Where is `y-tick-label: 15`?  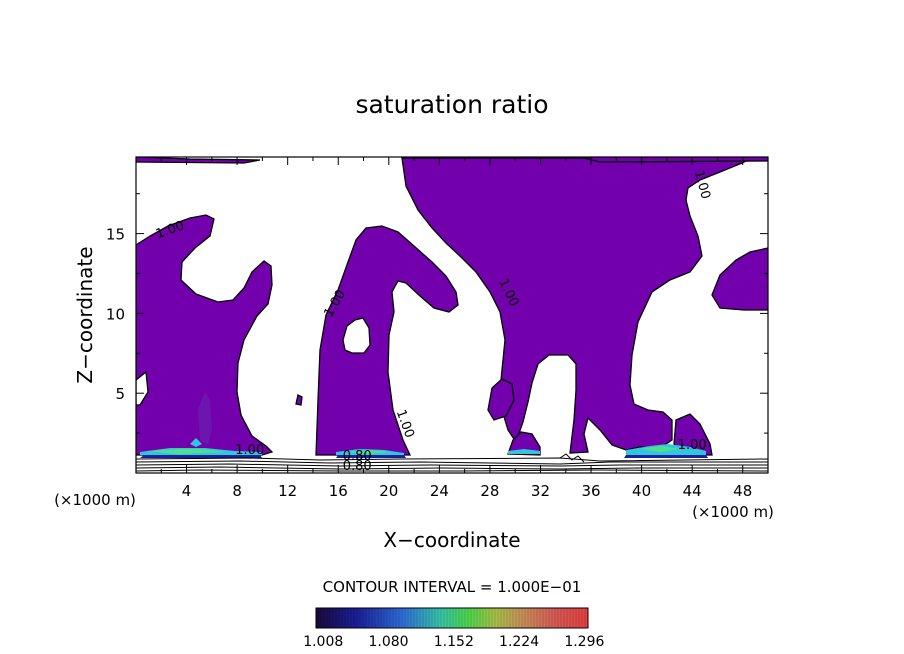
y-tick-label: 15 is located at coordinates (115, 235).